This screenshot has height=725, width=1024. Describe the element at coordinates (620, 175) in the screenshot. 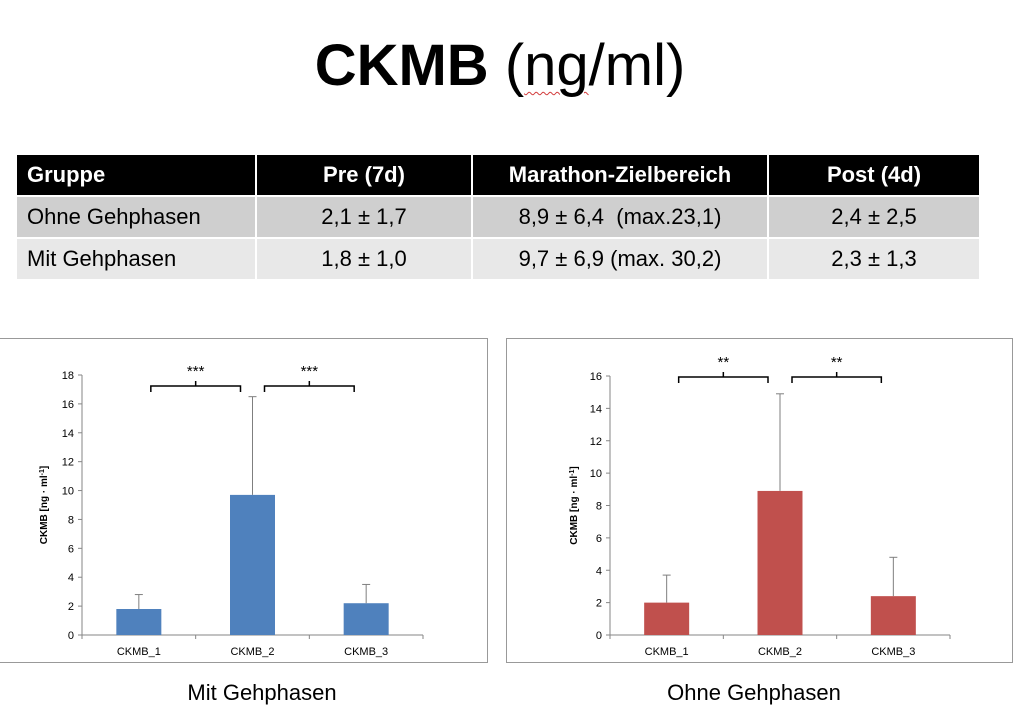

I see `column-header: Marathon-Zielbereich` at that location.